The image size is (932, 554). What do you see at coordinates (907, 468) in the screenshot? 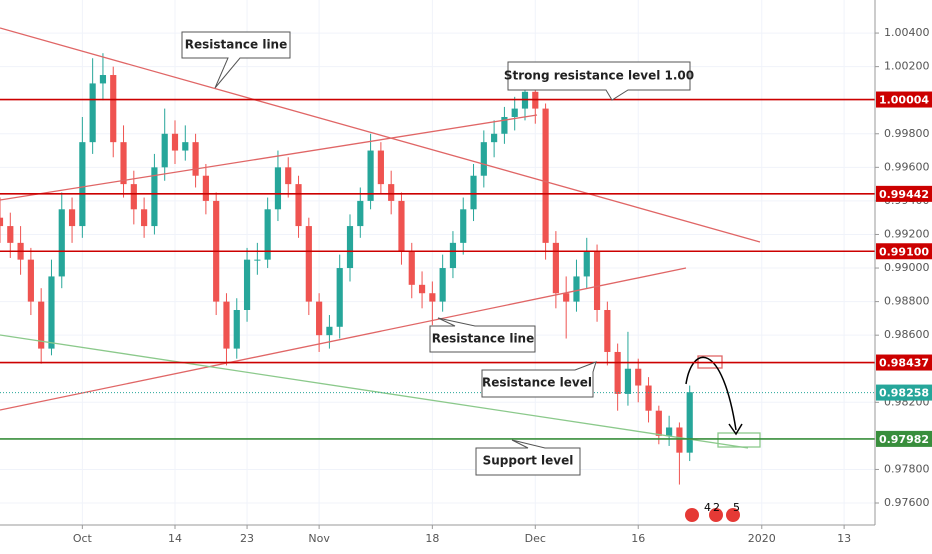
I see `y-tick-label: 0.97800` at bounding box center [907, 468].